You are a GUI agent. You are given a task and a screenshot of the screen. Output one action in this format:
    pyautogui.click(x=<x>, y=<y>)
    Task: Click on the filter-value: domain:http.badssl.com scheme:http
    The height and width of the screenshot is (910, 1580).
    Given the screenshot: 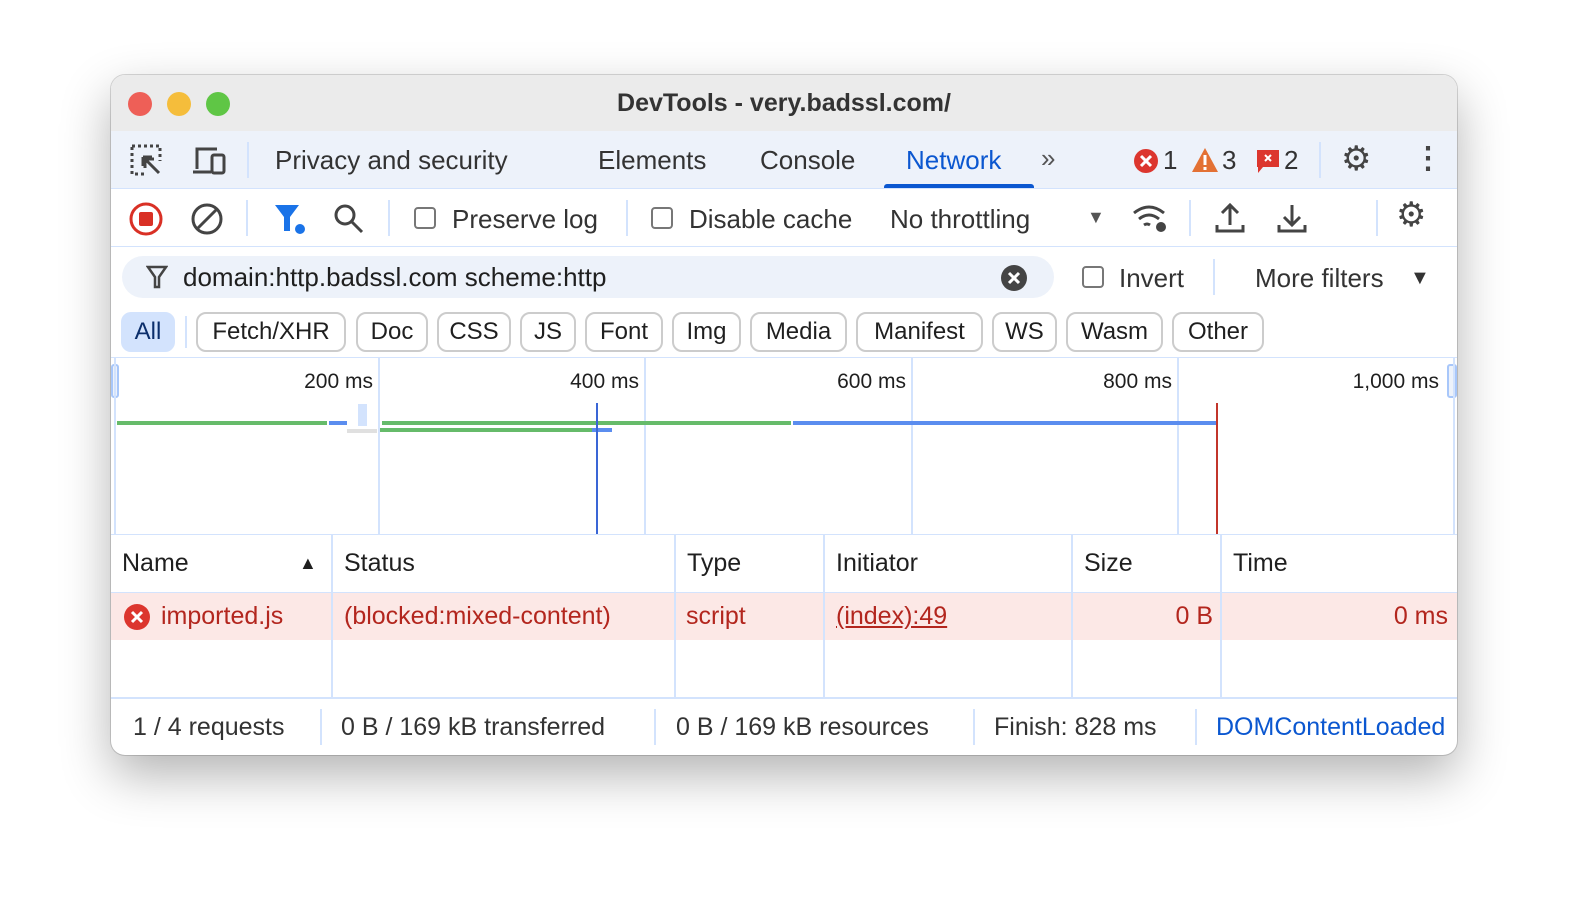 What is the action you would take?
    pyautogui.click(x=395, y=277)
    